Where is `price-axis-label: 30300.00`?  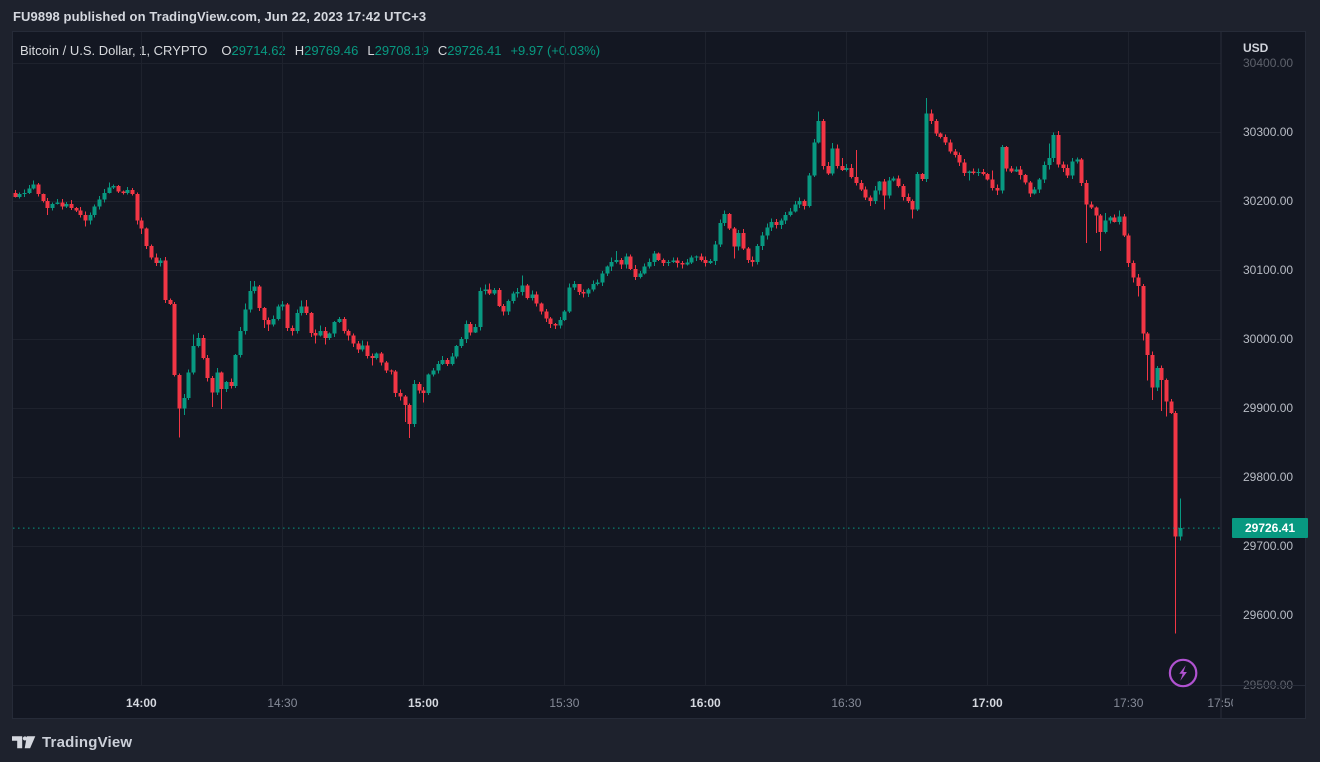
price-axis-label: 30300.00 is located at coordinates (1268, 132).